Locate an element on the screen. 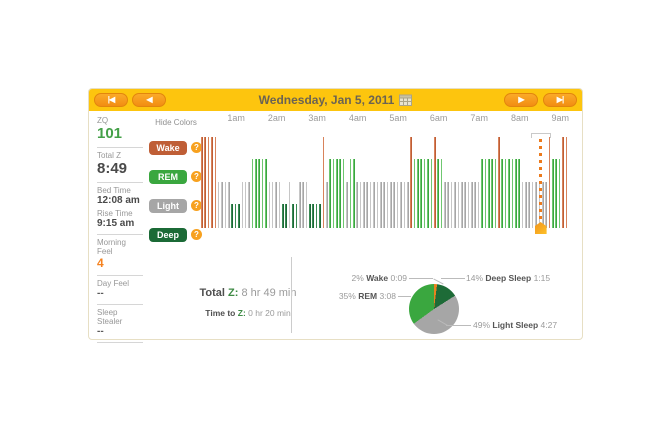  selection-marker-handle is located at coordinates (540, 228).